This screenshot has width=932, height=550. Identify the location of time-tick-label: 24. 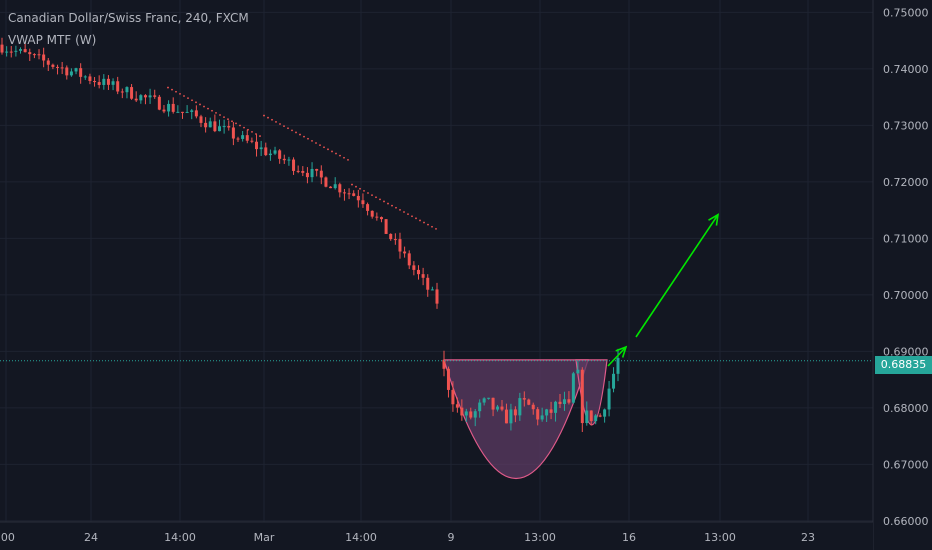
(91, 537).